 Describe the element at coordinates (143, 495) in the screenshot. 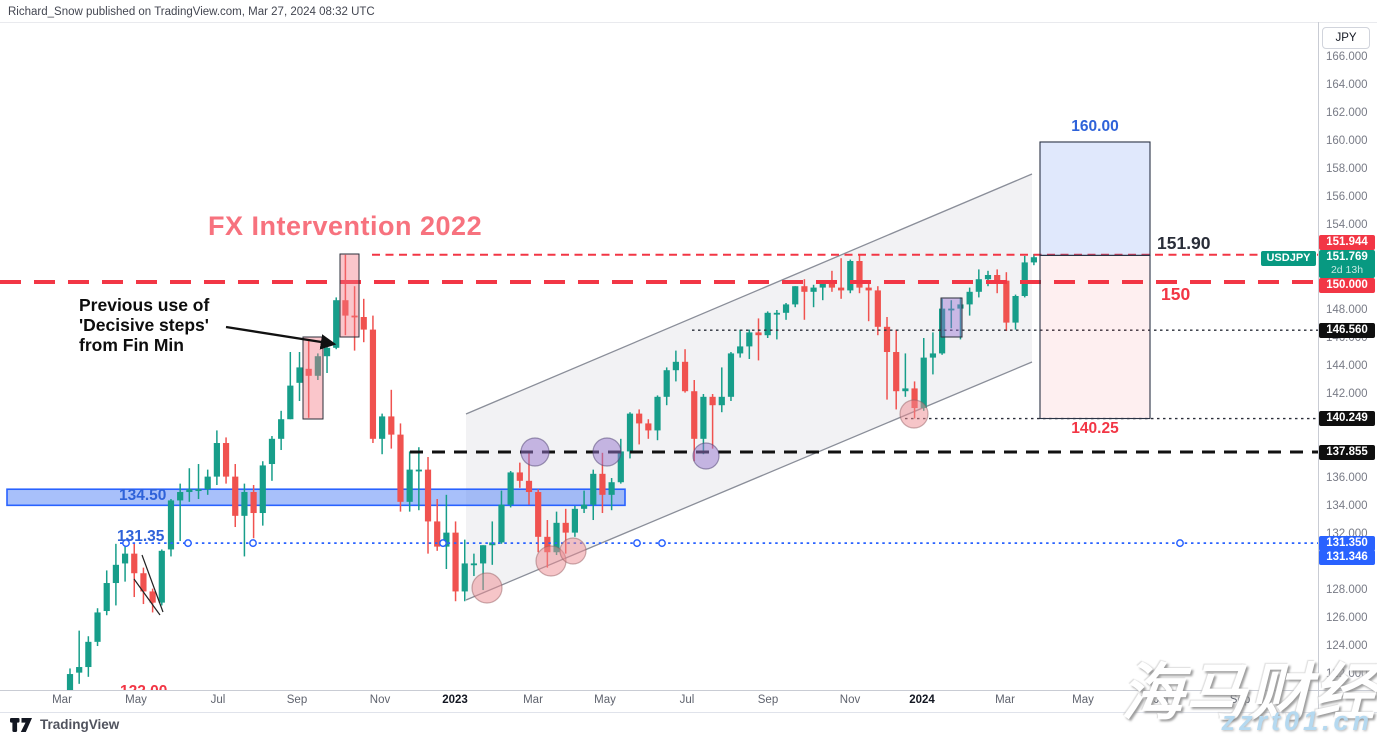

I see `band-134-50-label: 134.50` at that location.